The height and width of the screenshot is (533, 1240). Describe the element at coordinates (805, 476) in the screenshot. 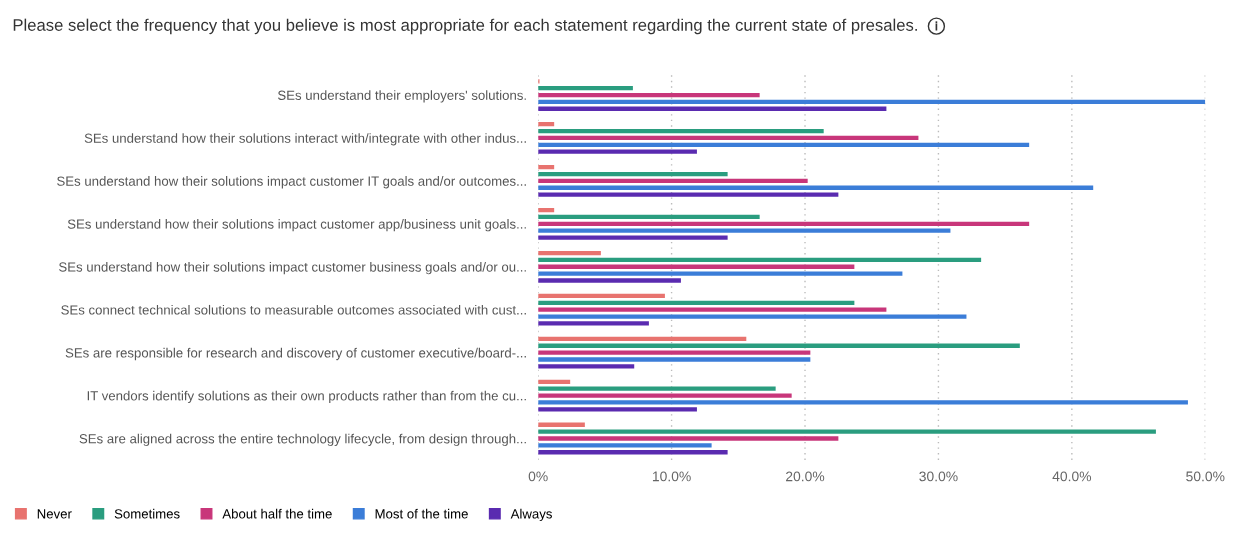

I see `x-tick-label: 20.0%` at that location.